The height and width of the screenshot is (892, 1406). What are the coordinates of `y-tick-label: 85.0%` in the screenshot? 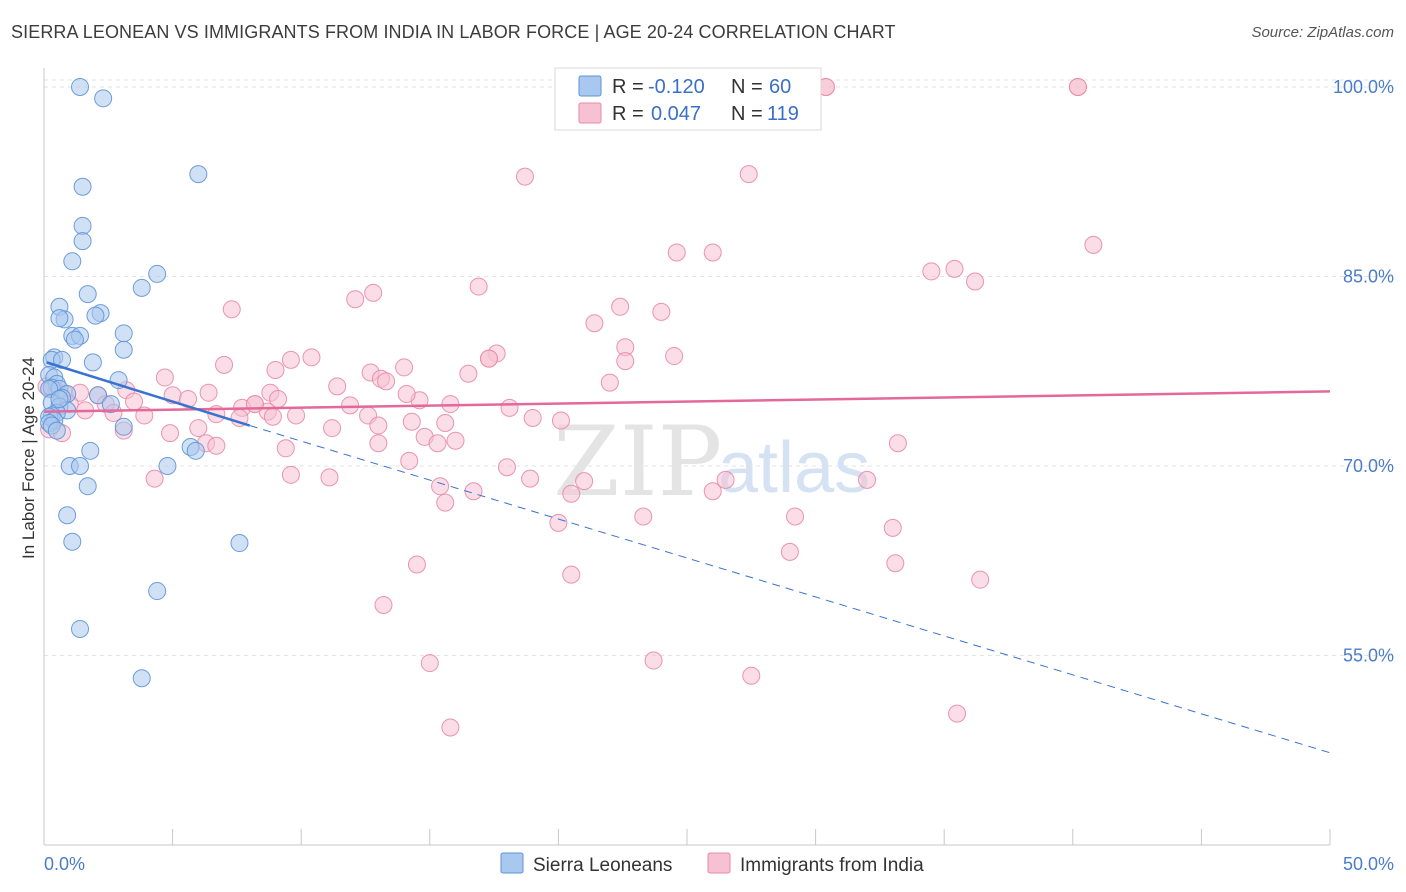 It's located at (1368, 276).